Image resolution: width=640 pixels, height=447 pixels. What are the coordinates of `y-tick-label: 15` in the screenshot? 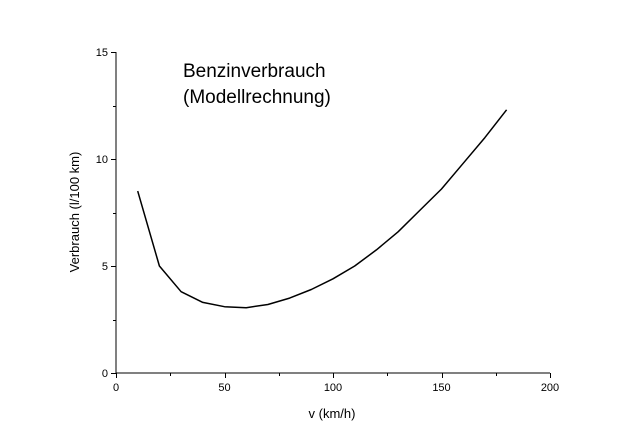 It's located at (102, 53).